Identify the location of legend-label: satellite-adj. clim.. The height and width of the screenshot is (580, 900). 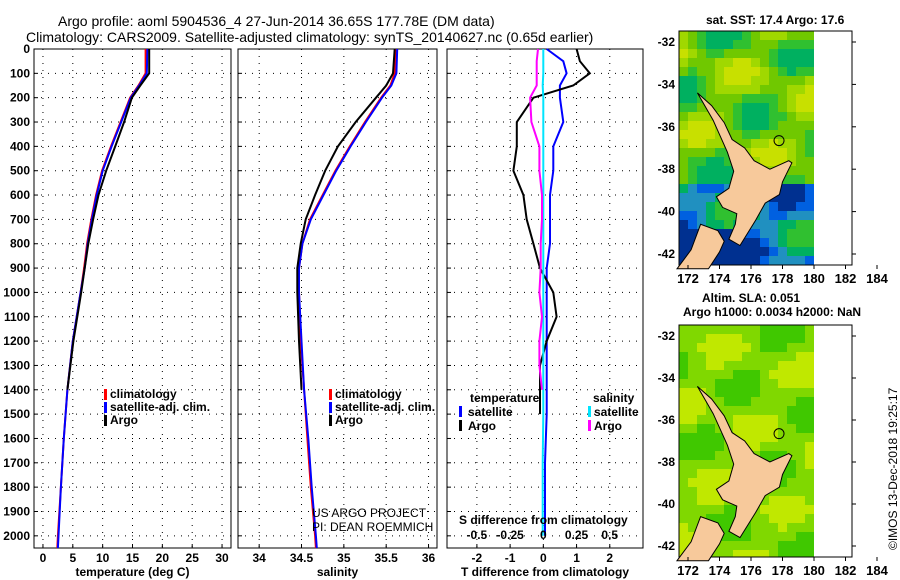
(160, 407).